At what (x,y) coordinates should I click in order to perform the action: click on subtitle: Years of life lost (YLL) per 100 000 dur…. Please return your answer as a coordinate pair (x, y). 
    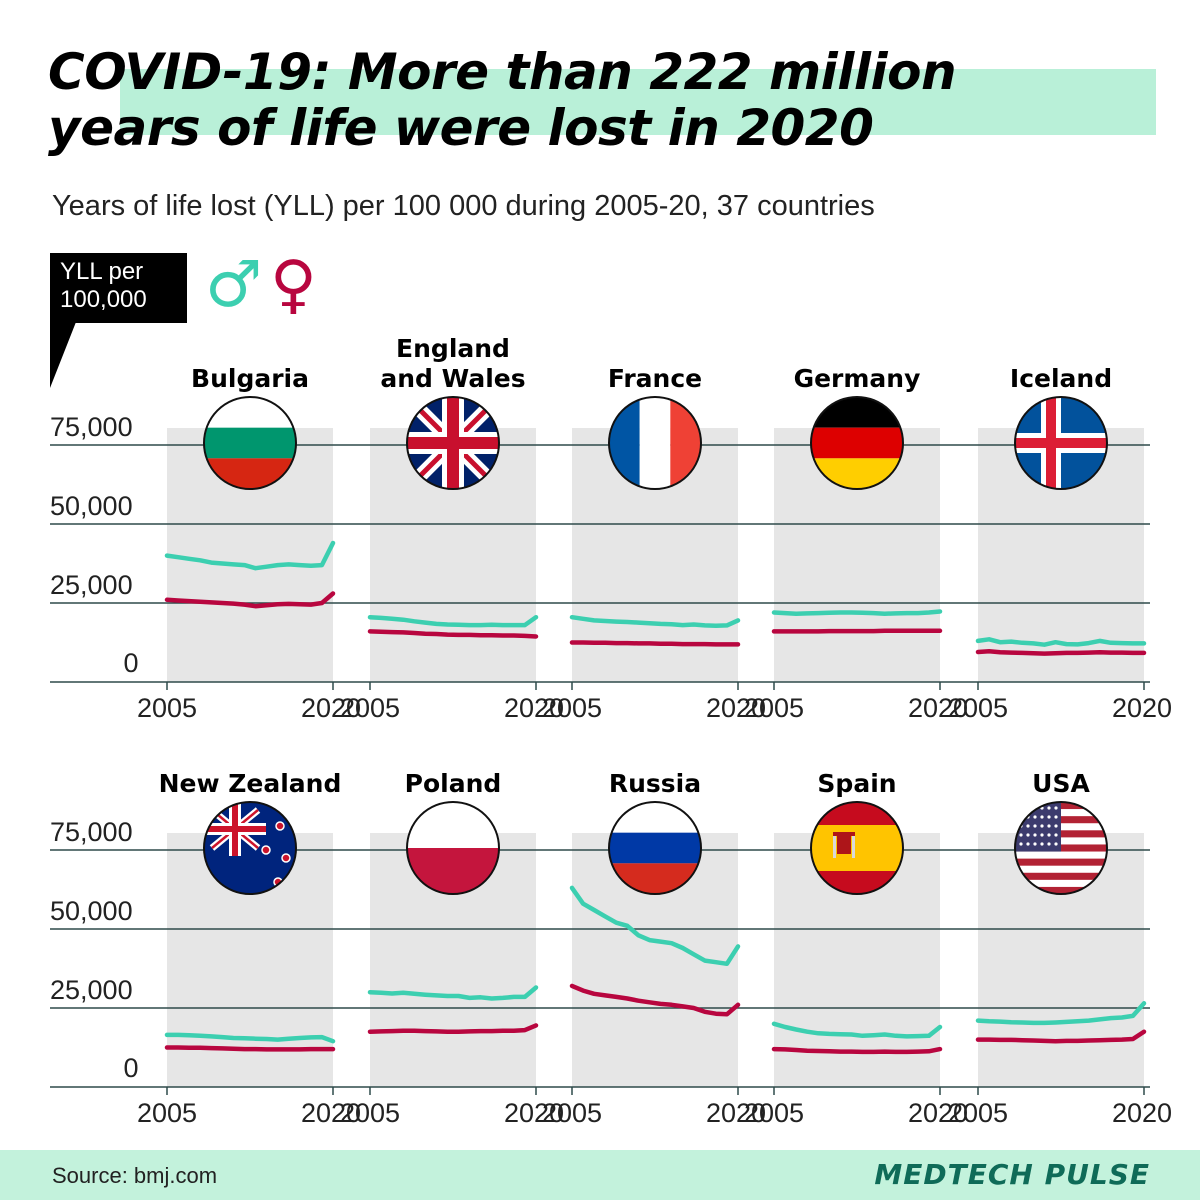
    Looking at the image, I should click on (463, 206).